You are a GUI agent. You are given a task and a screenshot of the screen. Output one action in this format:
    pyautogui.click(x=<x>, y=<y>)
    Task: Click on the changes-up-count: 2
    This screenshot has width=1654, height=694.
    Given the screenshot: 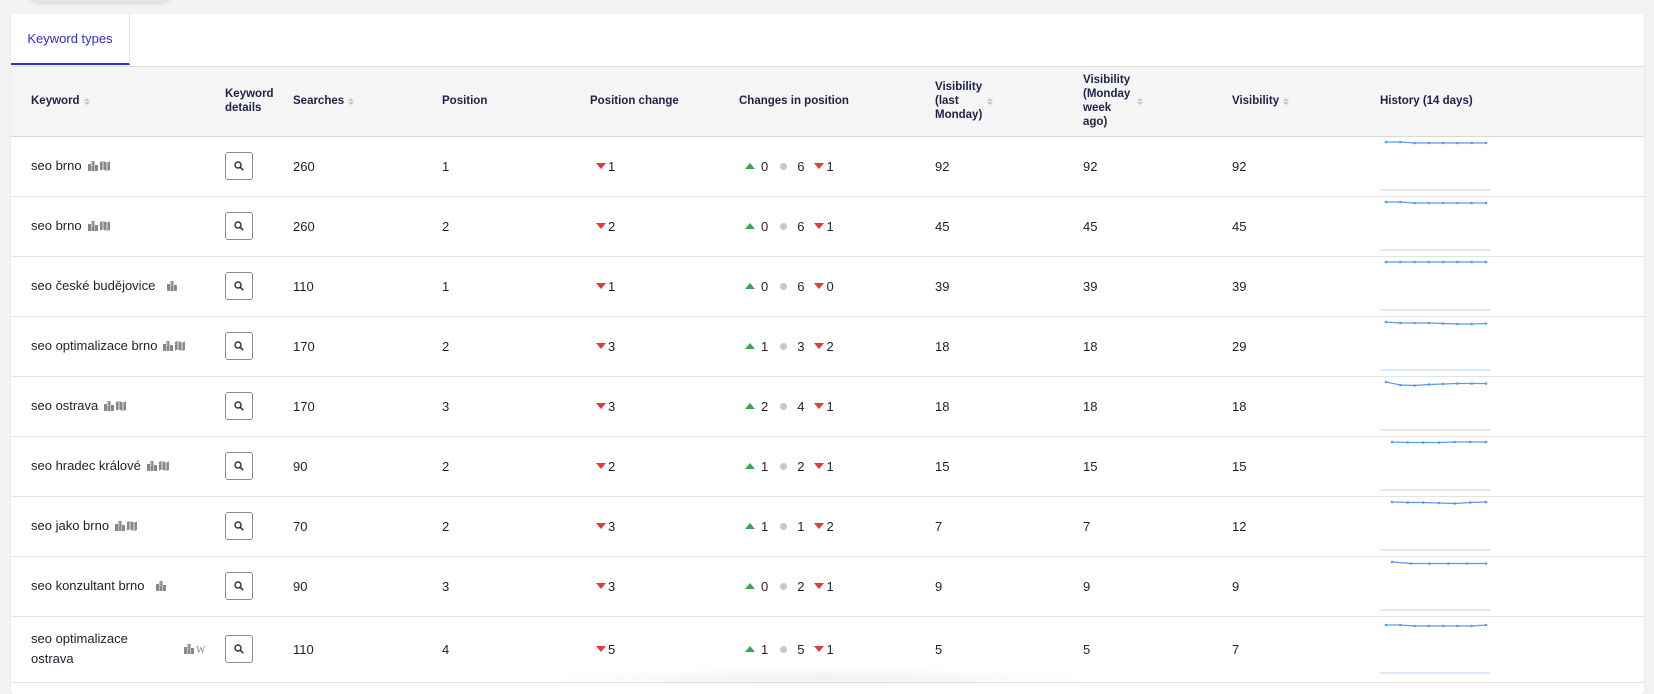 What is the action you would take?
    pyautogui.click(x=765, y=406)
    